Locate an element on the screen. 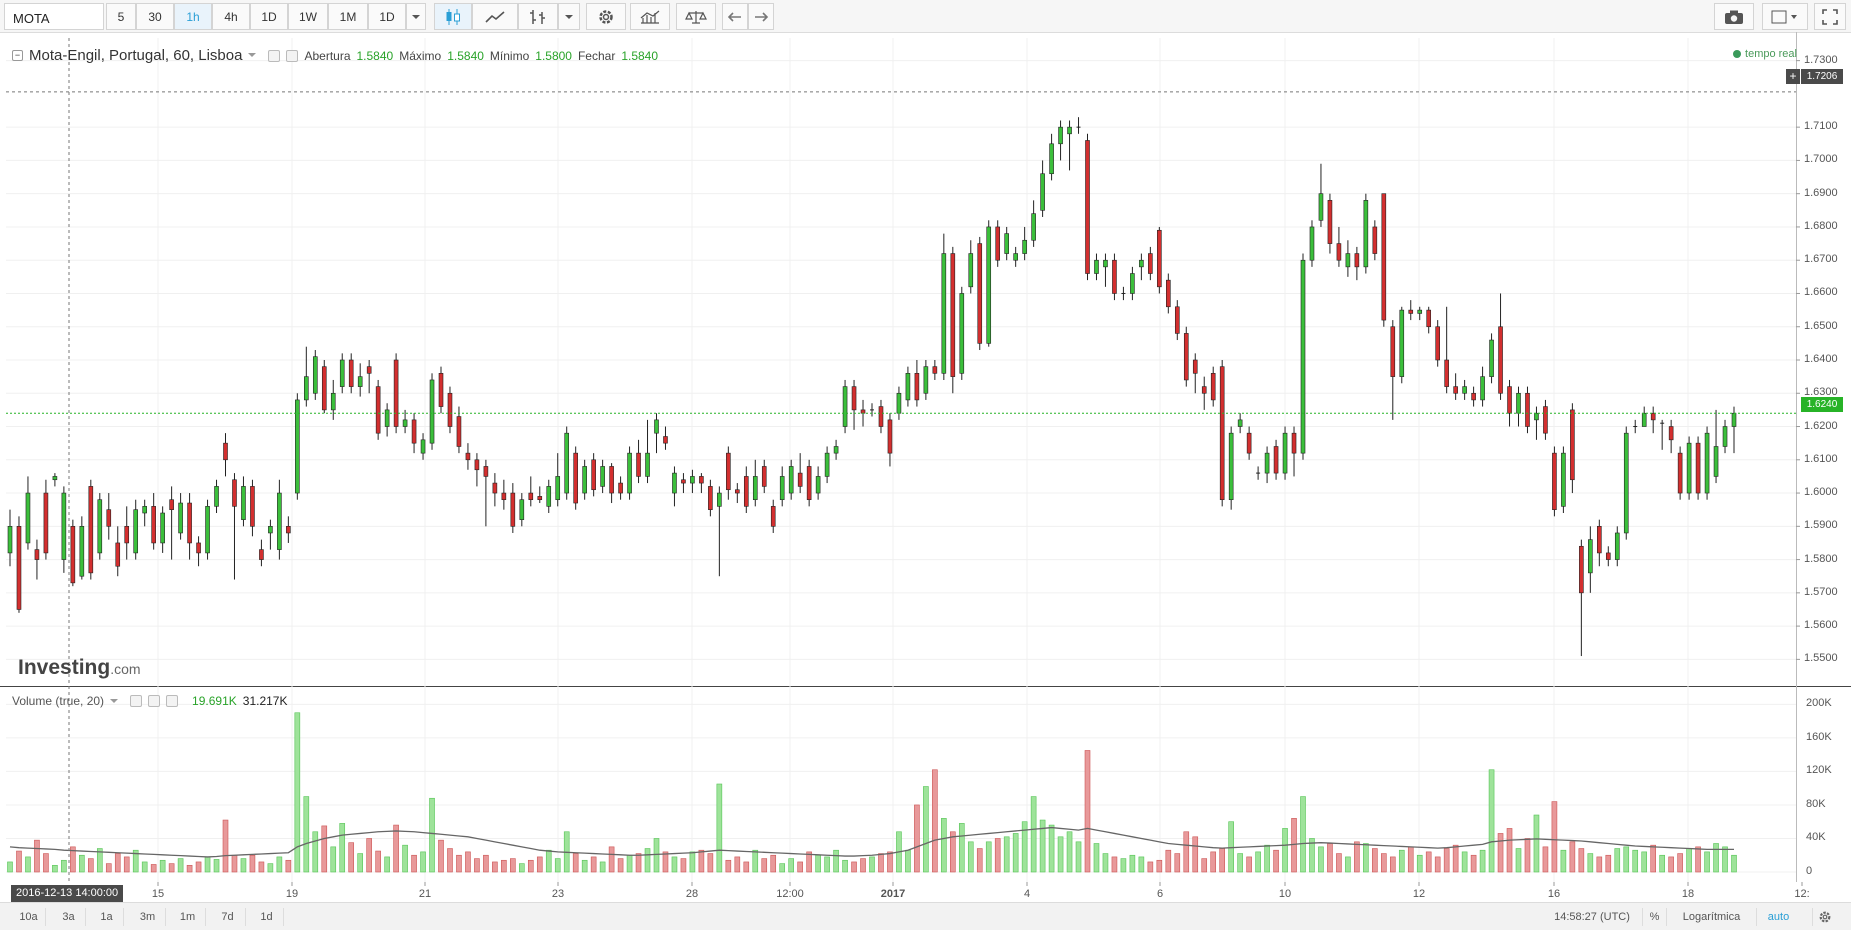 This screenshot has width=1851, height=930. volume-ma-line is located at coordinates (871, 842).